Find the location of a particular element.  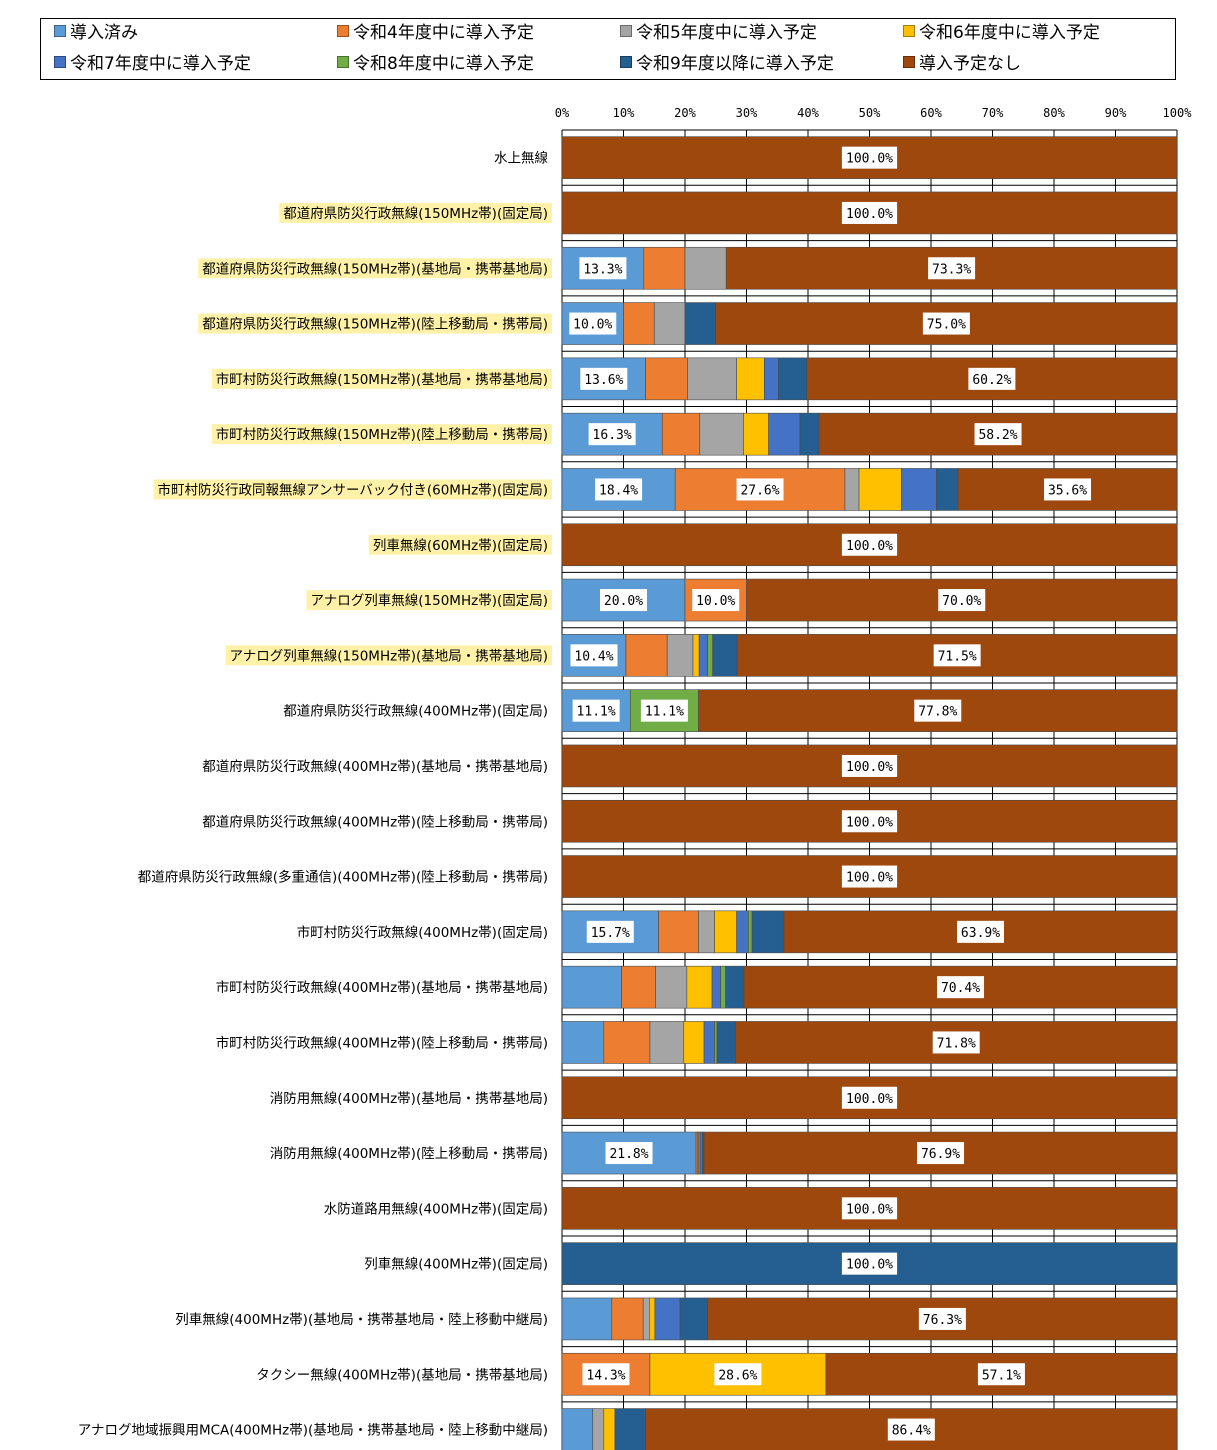

data-label: 71.8% is located at coordinates (956, 1043).